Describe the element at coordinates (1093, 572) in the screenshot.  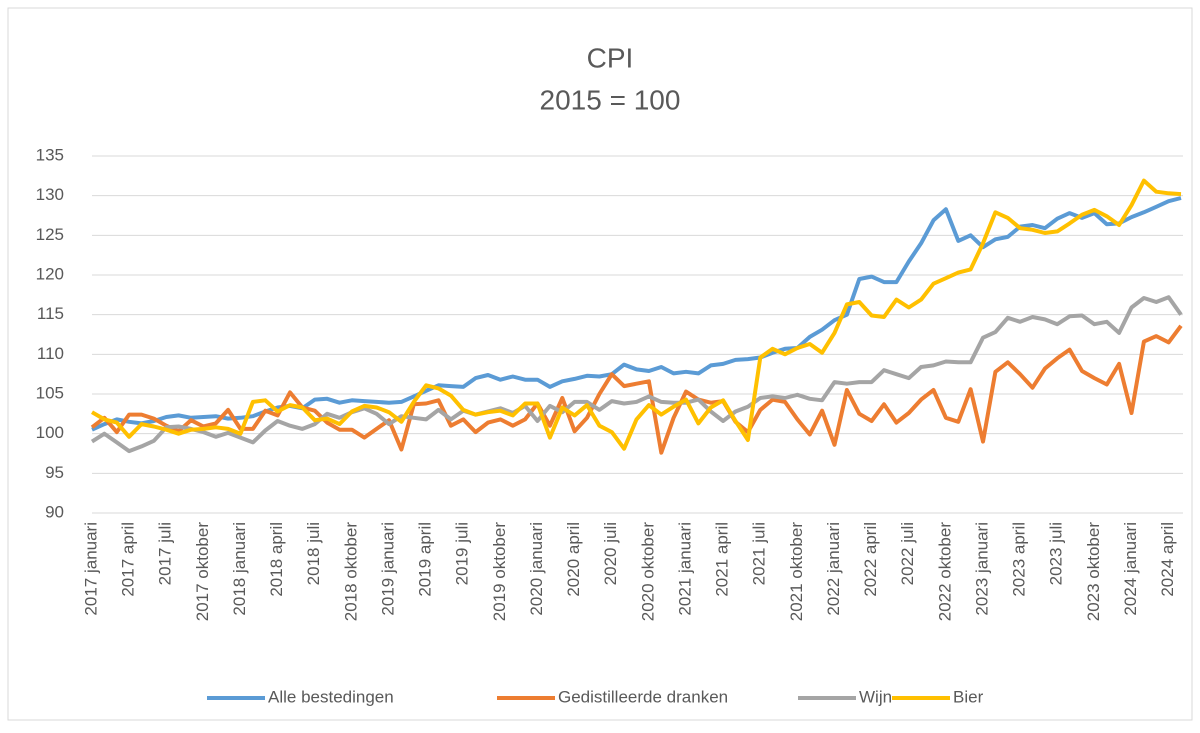
I see `x-tick-label: 2023 oktober` at that location.